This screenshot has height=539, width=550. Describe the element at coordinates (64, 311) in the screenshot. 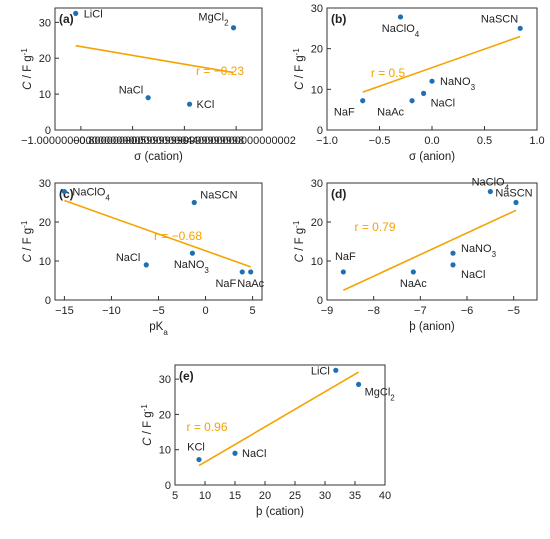

I see `x-tick-label: −15` at that location.